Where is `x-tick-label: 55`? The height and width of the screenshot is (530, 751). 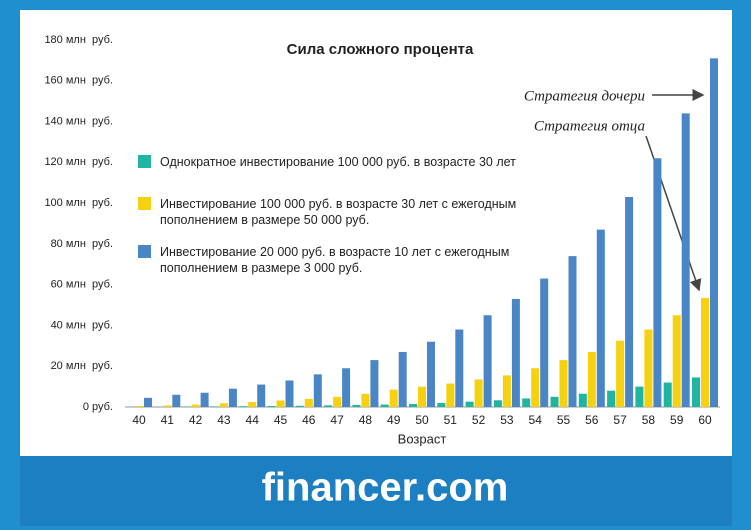 x-tick-label: 55 is located at coordinates (564, 420).